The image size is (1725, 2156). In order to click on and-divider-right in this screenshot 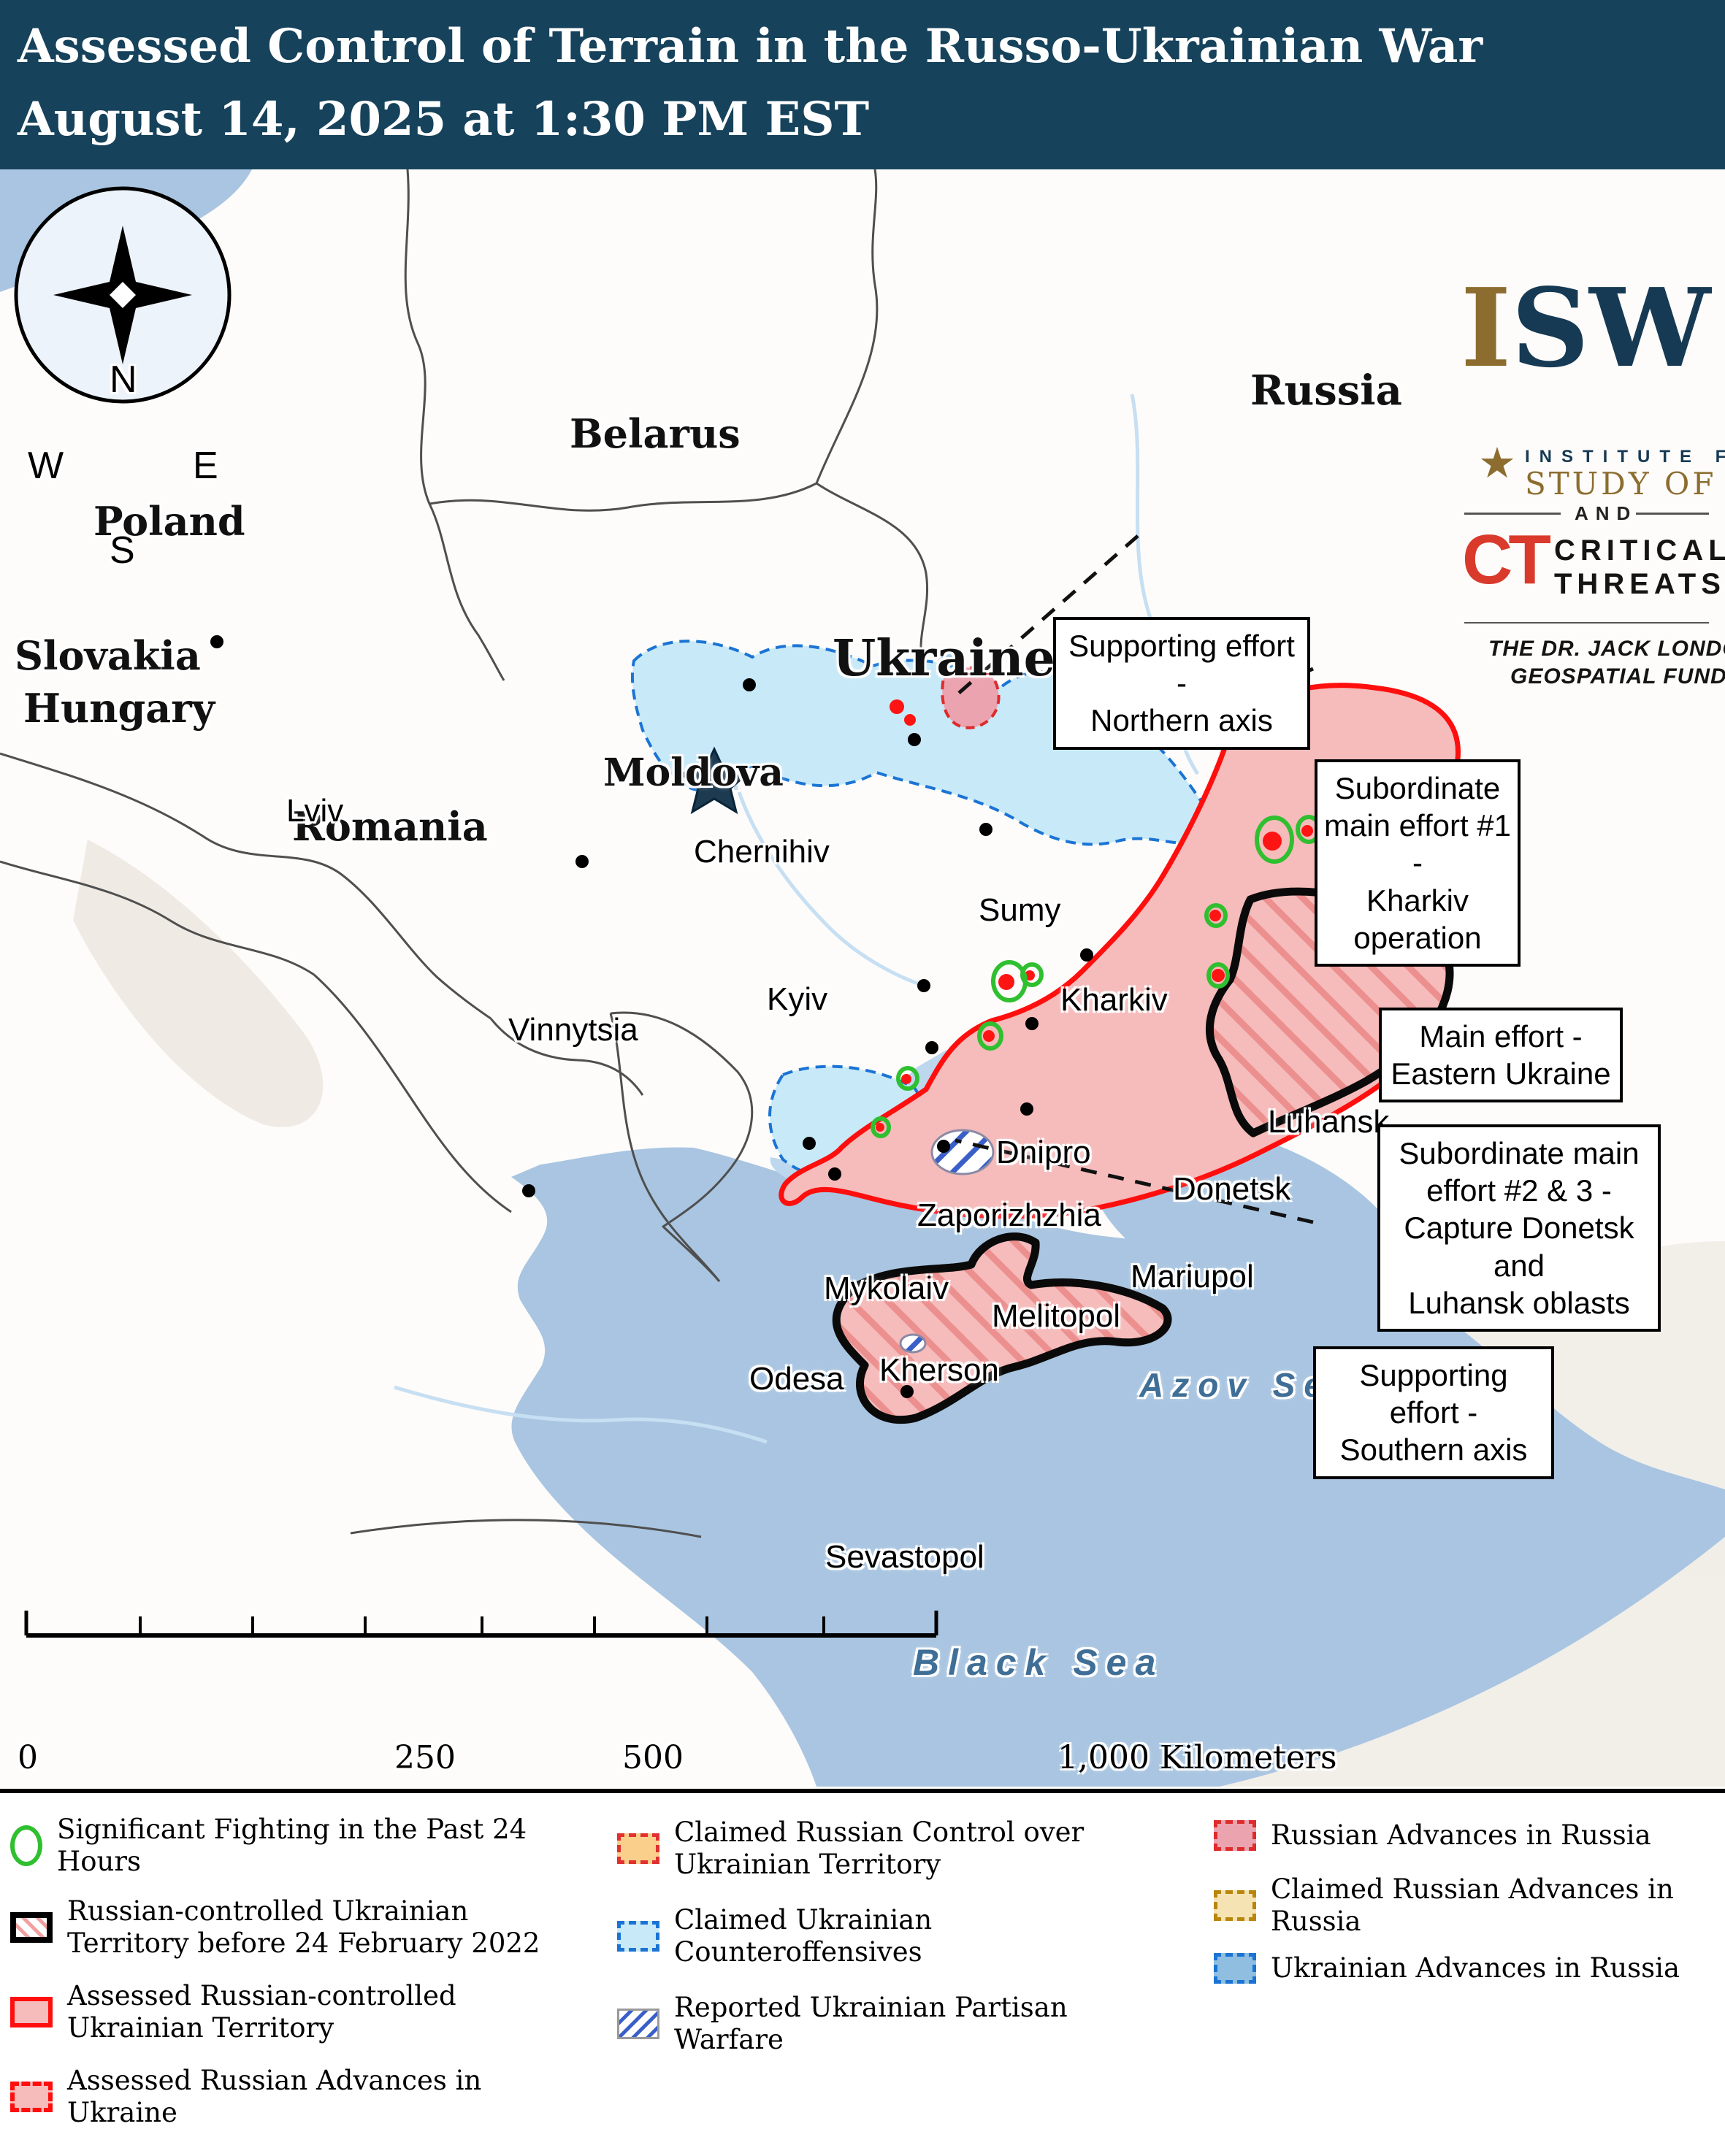, I will do `click(1672, 514)`.